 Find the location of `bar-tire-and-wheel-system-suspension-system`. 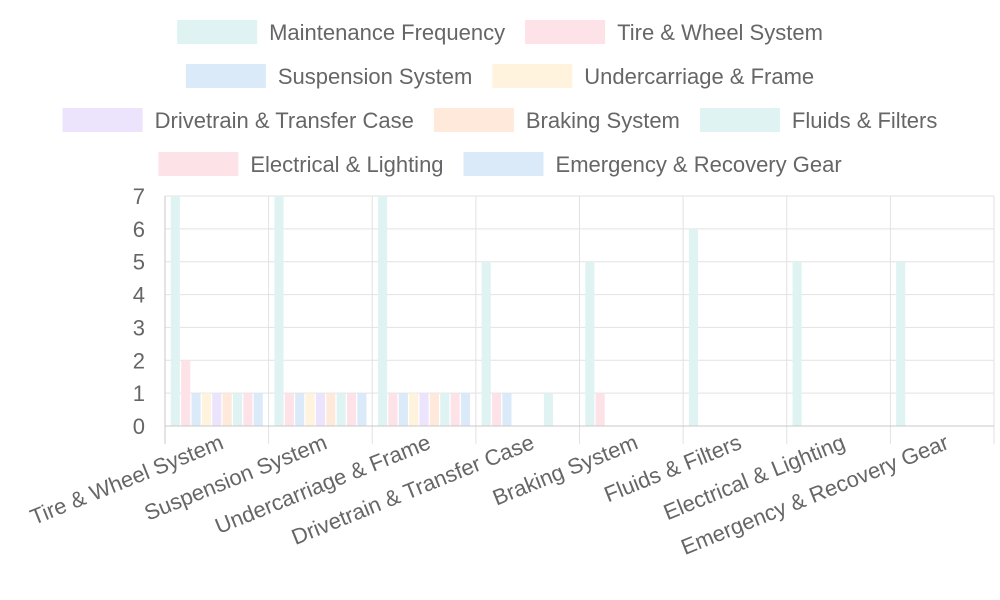

bar-tire-and-wheel-system-suspension-system is located at coordinates (289, 409).